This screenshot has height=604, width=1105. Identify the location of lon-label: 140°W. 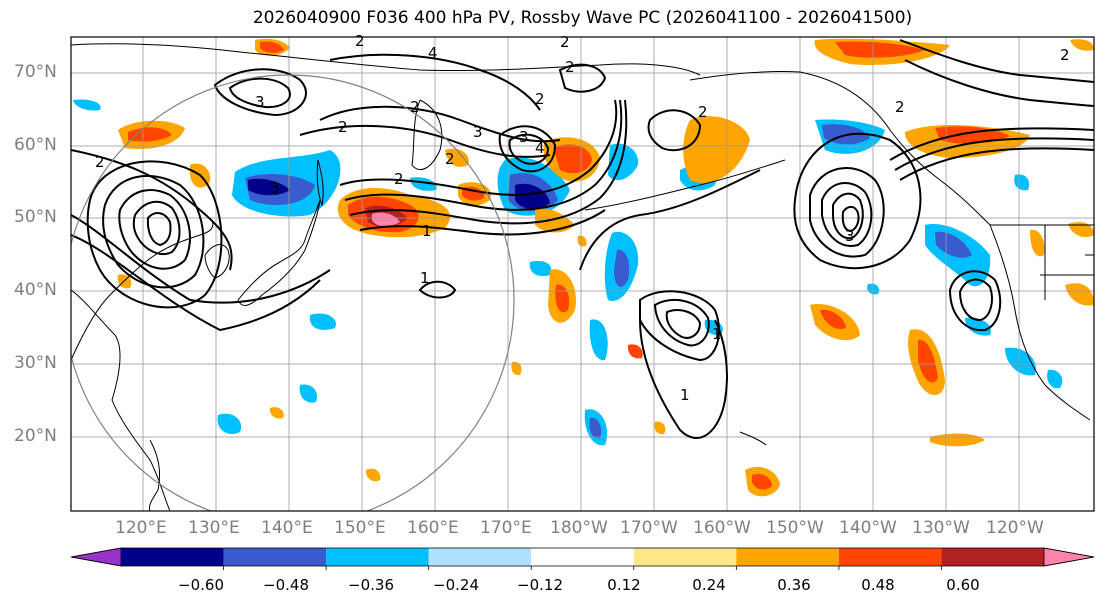
(868, 528).